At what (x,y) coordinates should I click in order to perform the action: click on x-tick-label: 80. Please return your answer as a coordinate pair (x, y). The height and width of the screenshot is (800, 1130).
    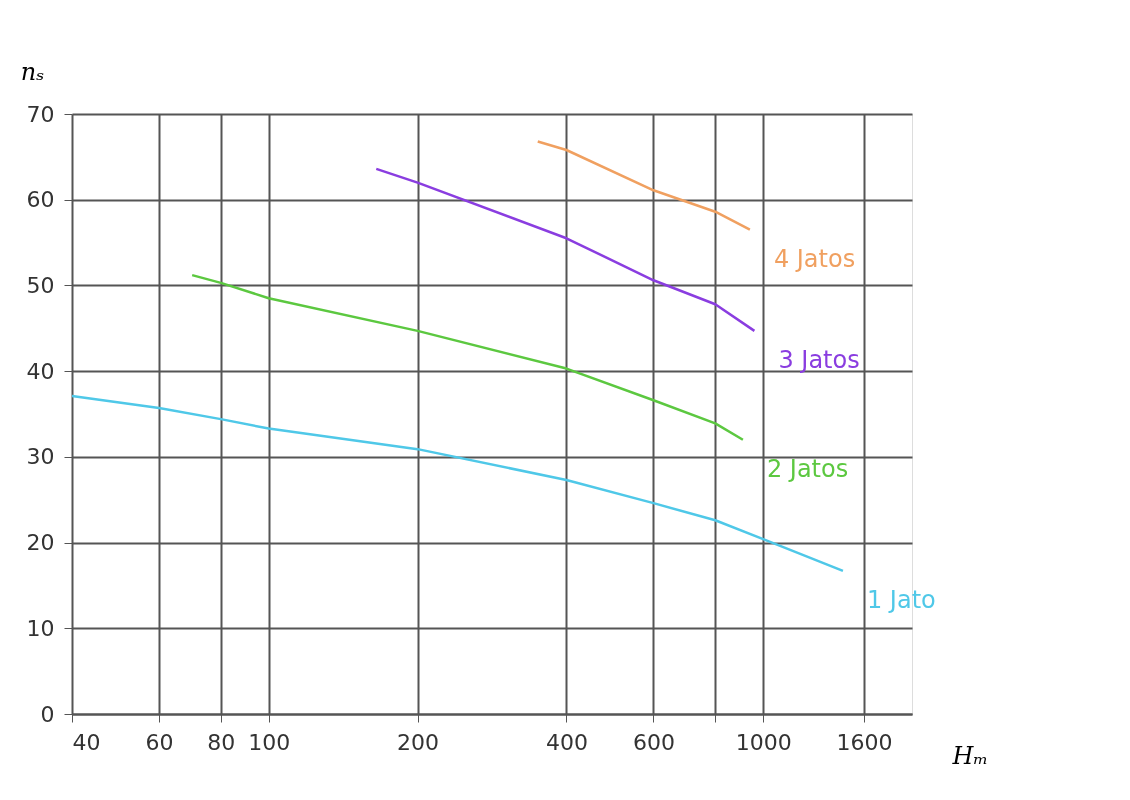
    Looking at the image, I should click on (221, 742).